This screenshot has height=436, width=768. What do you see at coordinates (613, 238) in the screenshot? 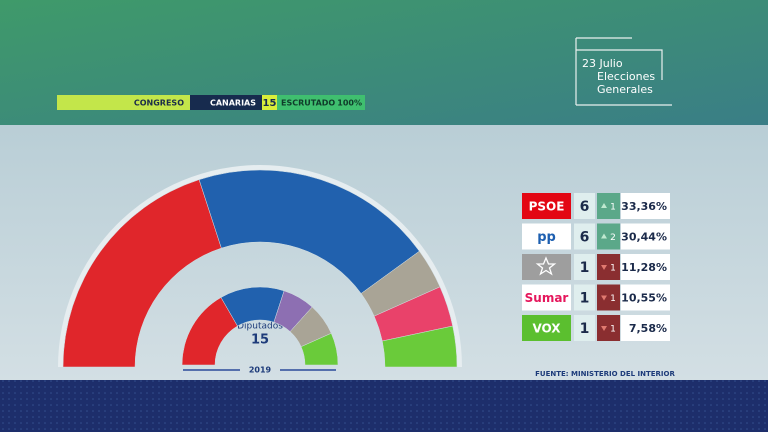
I see `change-value: 2` at bounding box center [613, 238].